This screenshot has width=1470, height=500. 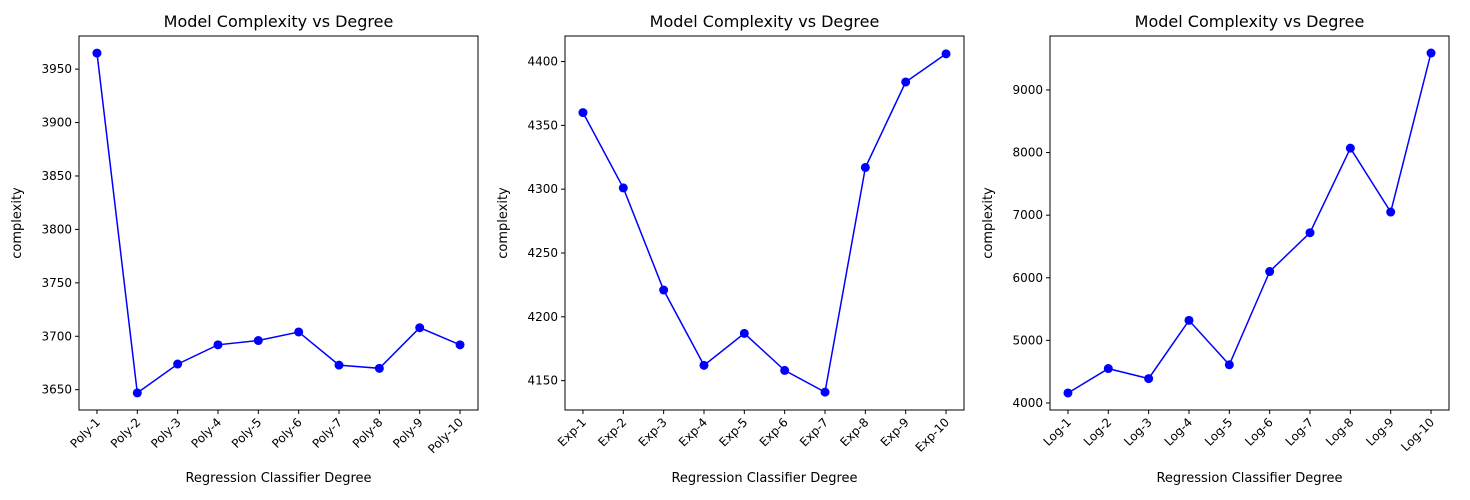 I want to click on chart1-ytick-label: 3700, so click(x=56, y=336).